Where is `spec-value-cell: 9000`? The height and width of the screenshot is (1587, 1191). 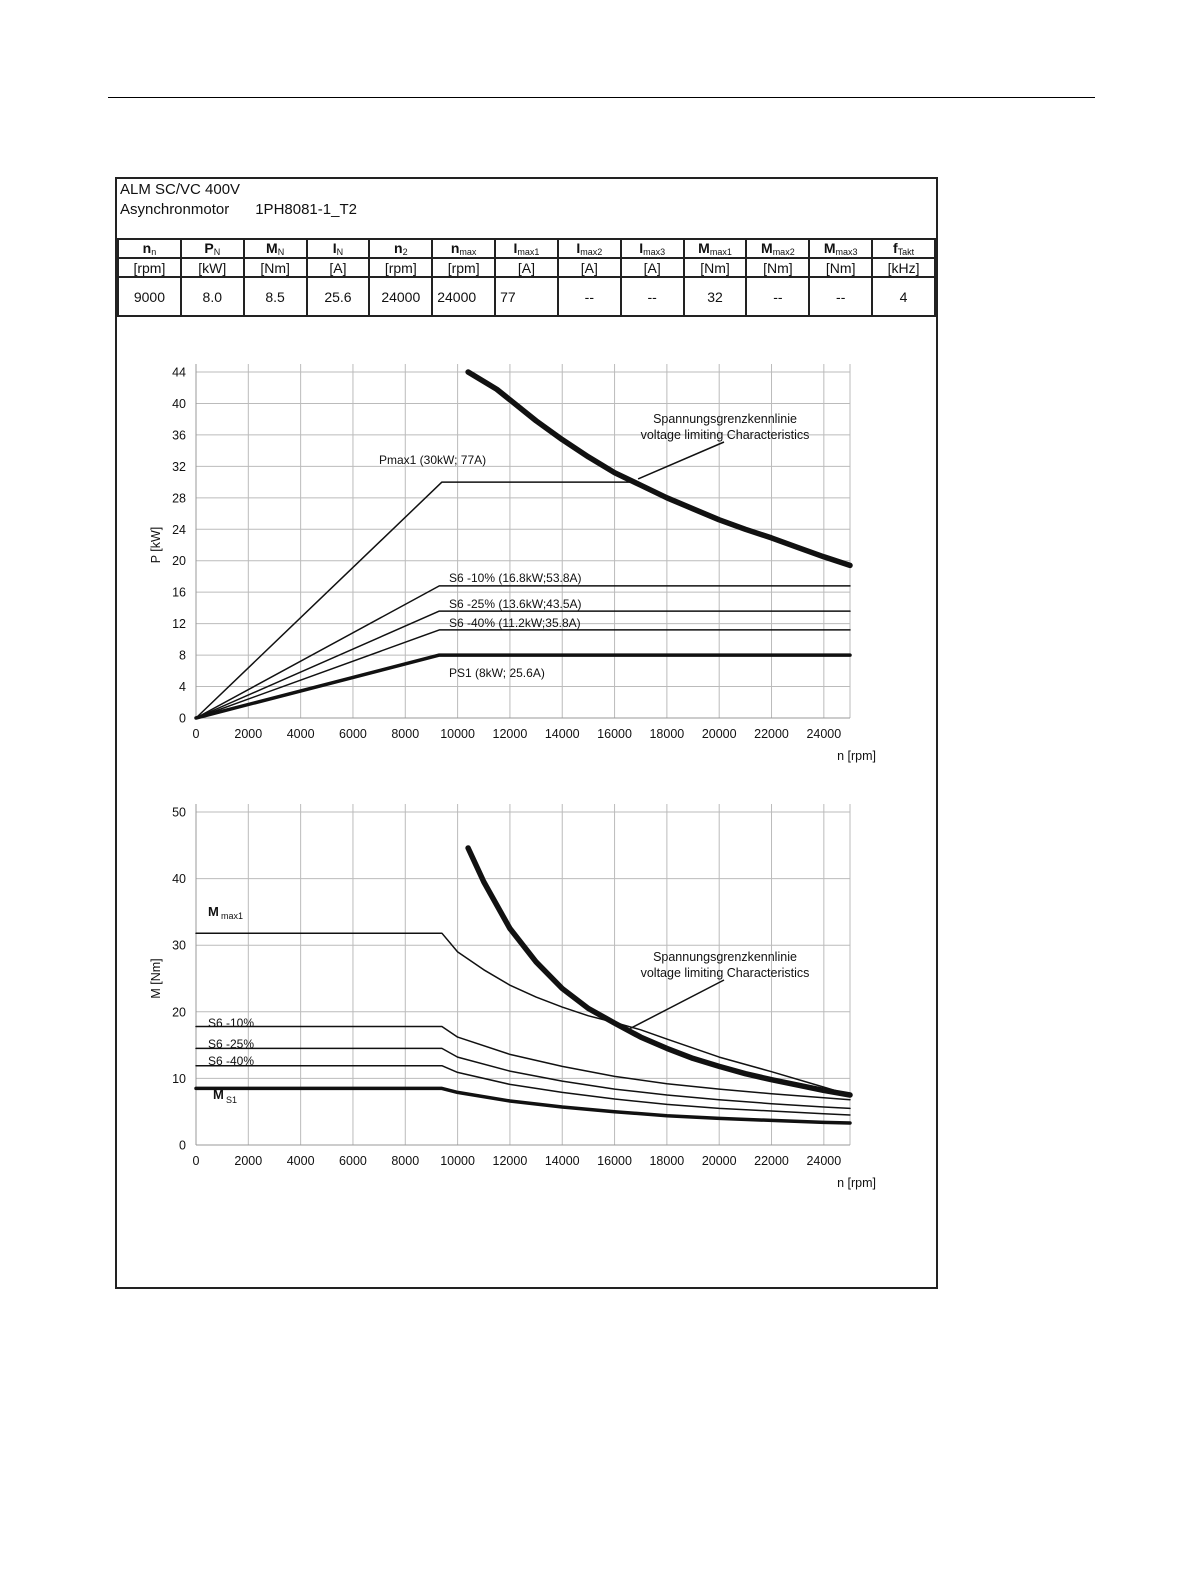
spec-value-cell: 9000 is located at coordinates (149, 296).